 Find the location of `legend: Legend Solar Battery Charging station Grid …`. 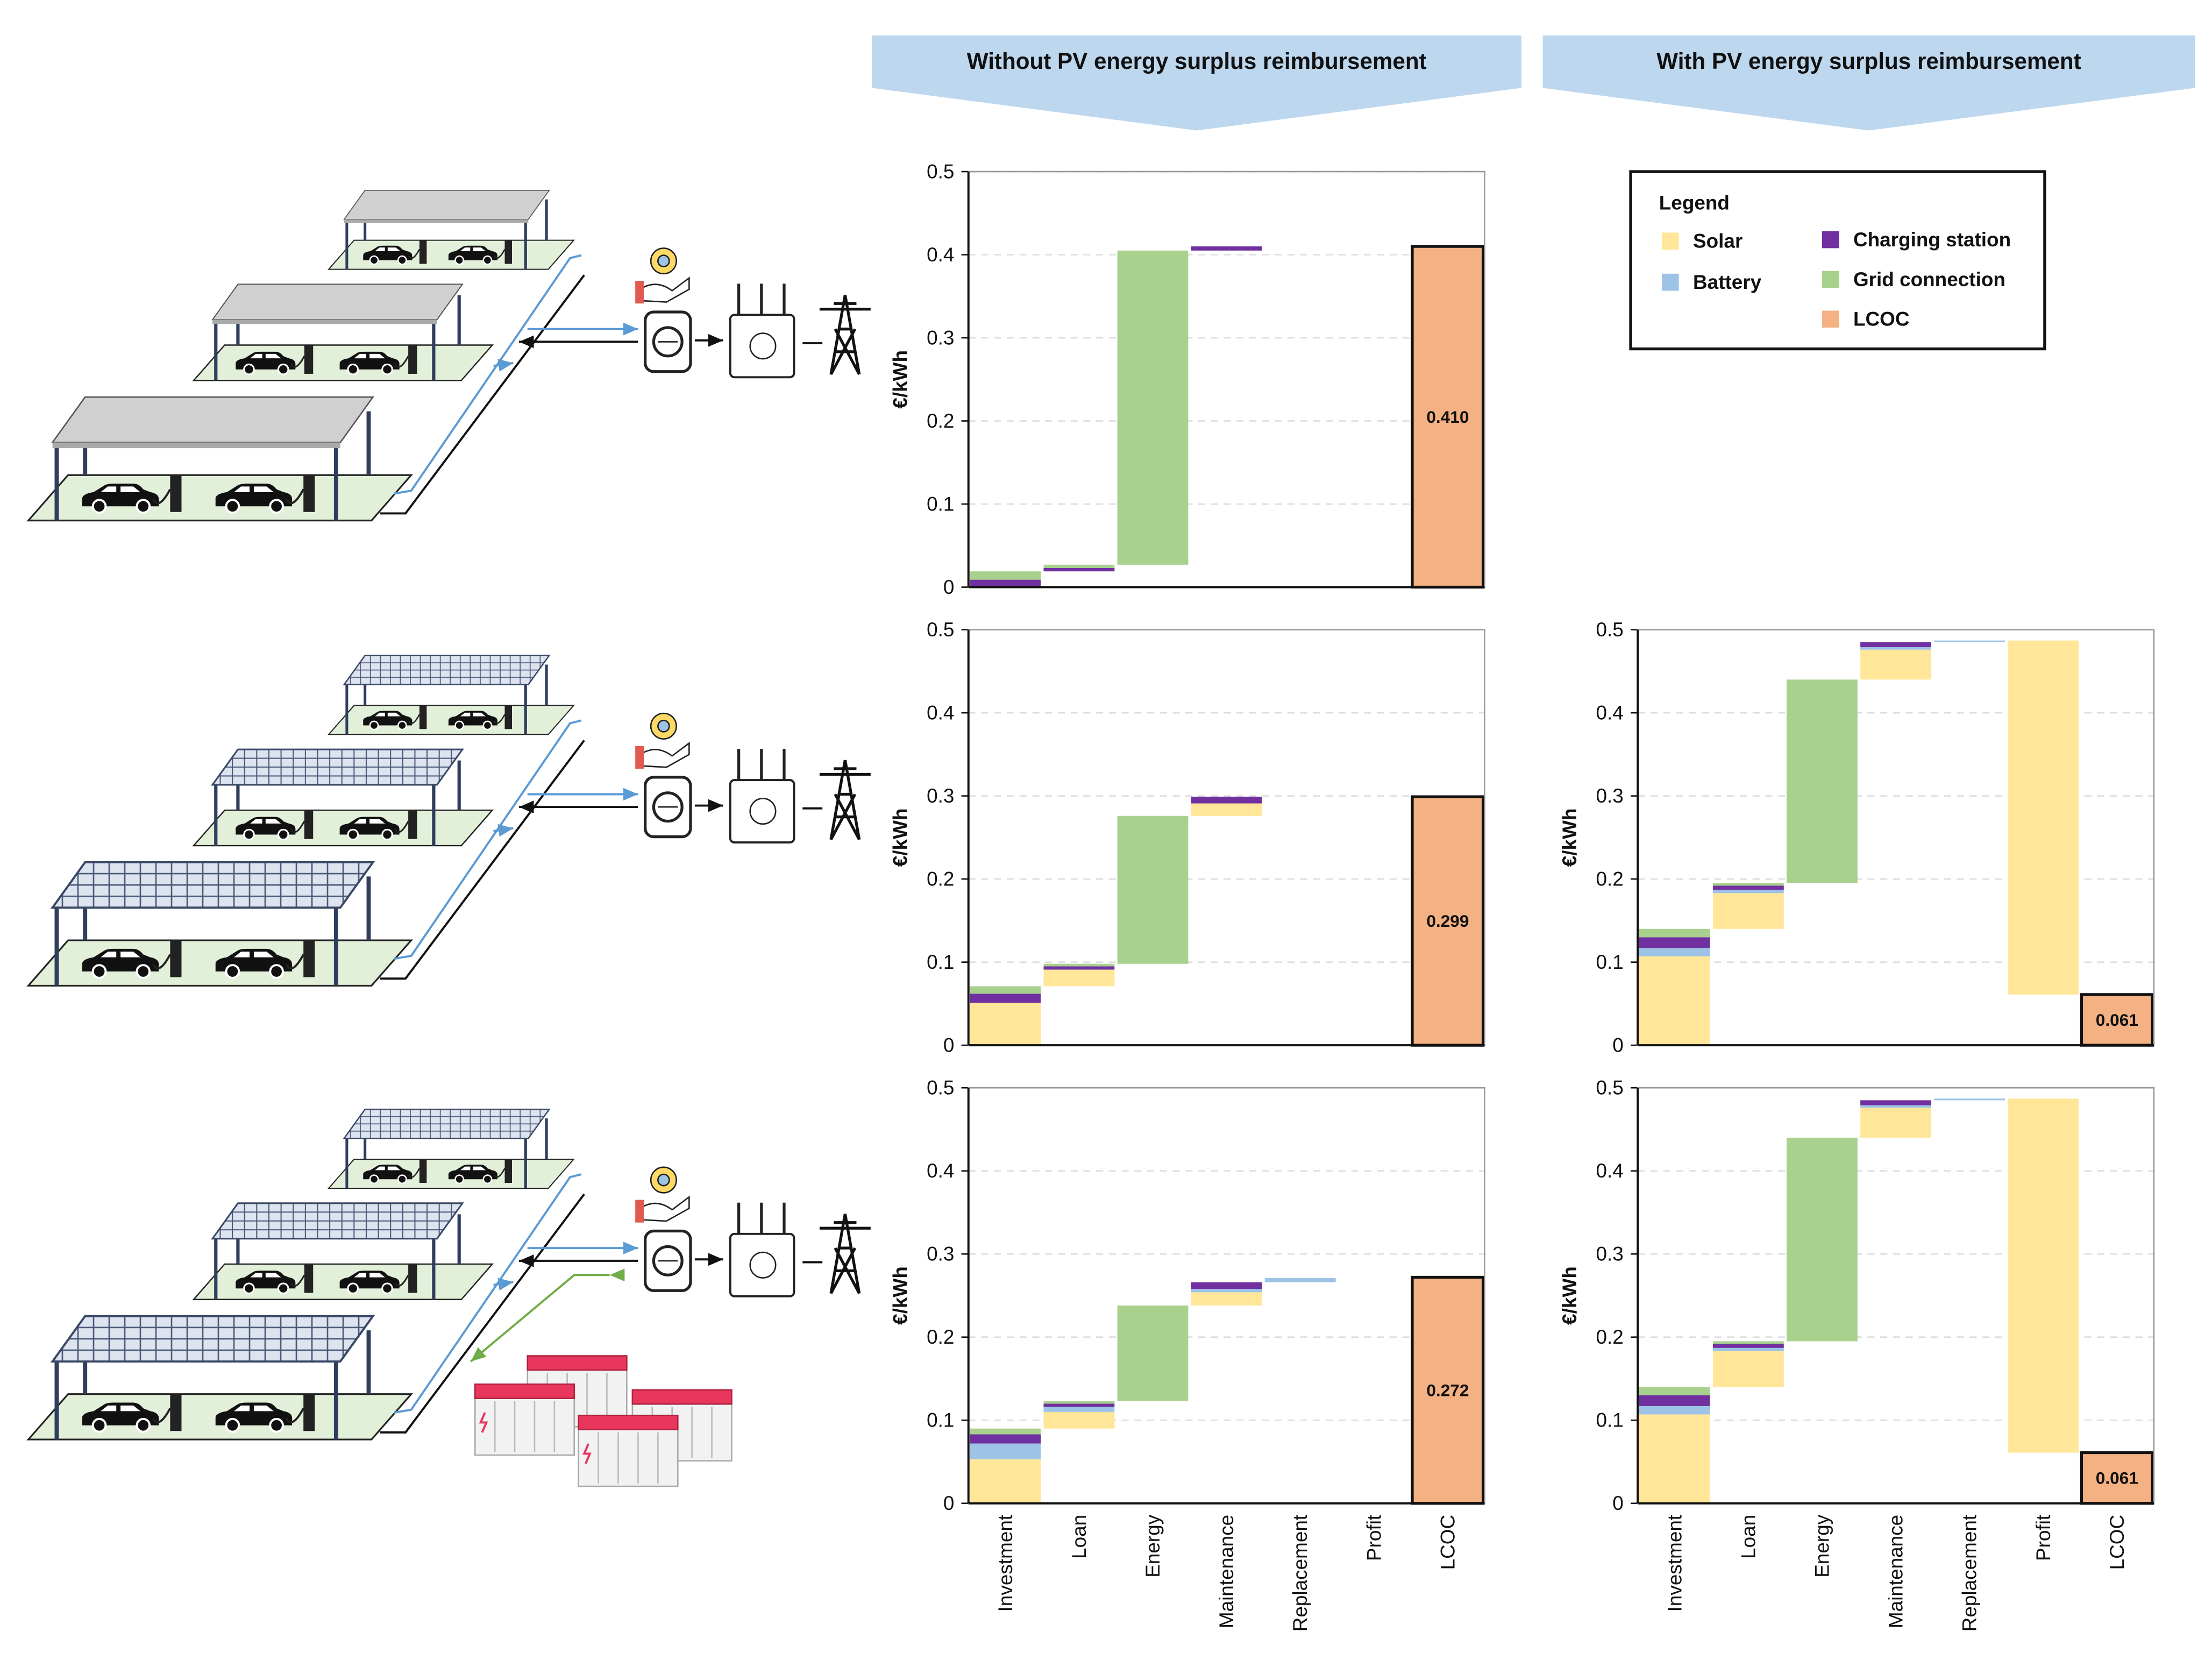

legend: Legend Solar Battery Charging station Grid … is located at coordinates (1838, 260).